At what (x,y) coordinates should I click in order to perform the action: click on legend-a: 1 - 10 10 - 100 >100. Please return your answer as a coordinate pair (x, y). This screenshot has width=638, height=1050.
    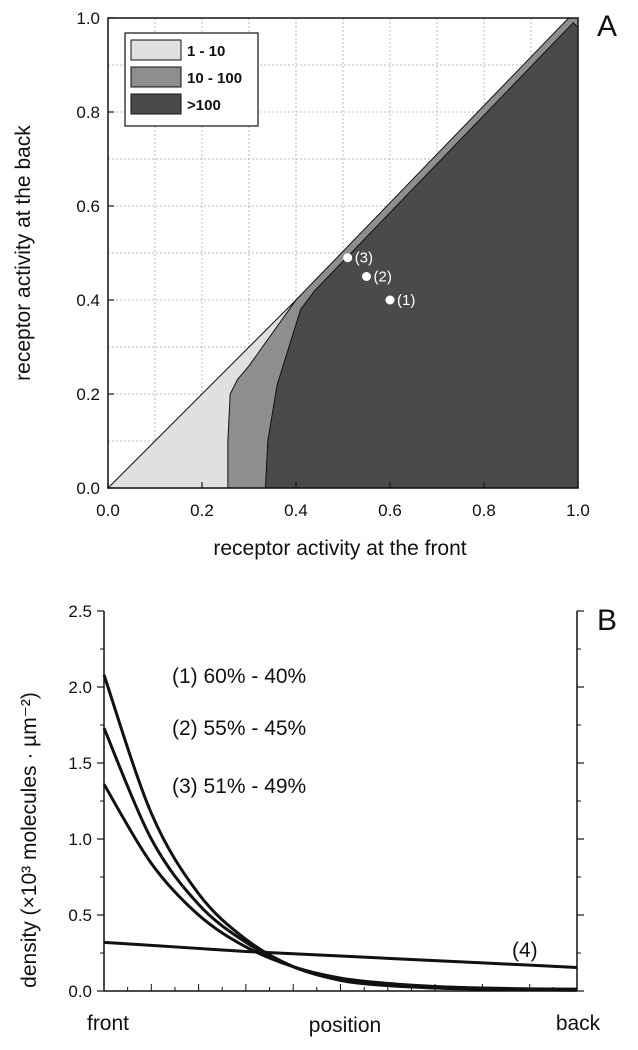
    Looking at the image, I should click on (191, 79).